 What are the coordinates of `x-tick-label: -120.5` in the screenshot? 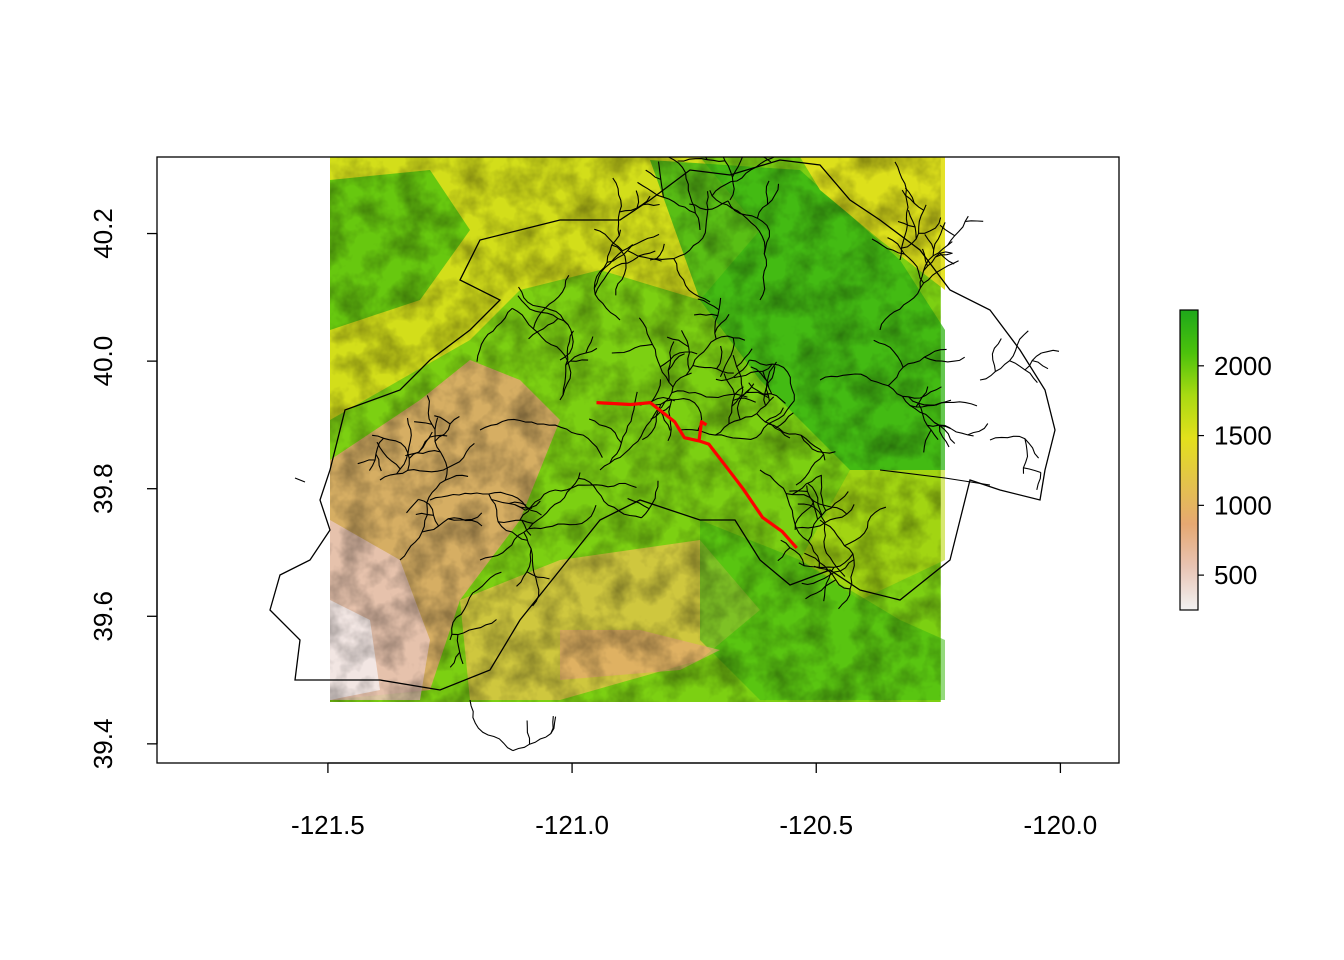 It's located at (816, 825).